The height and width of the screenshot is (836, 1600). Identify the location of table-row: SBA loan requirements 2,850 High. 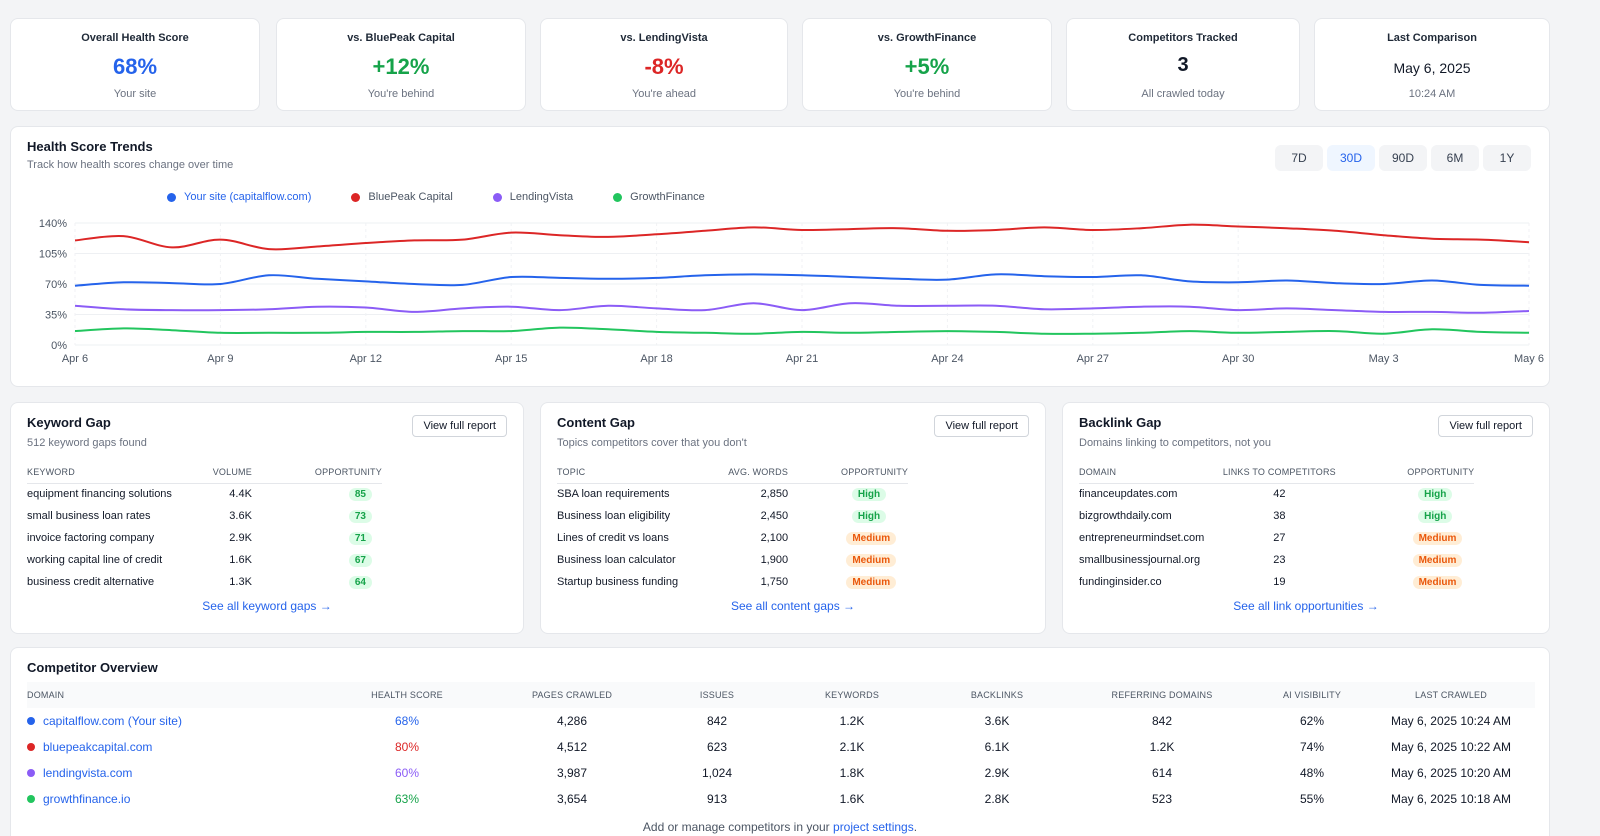
(732, 494).